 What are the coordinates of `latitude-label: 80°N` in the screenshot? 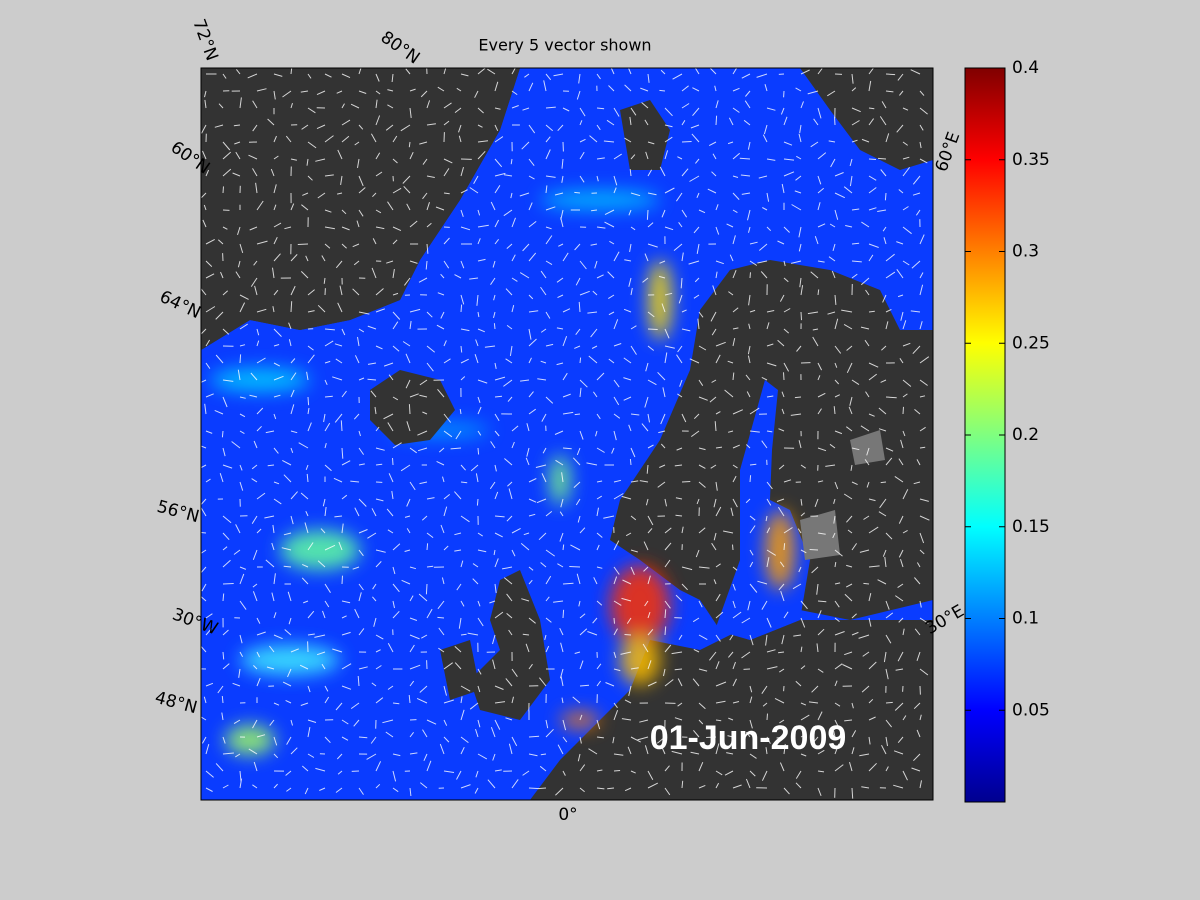 It's located at (400, 48).